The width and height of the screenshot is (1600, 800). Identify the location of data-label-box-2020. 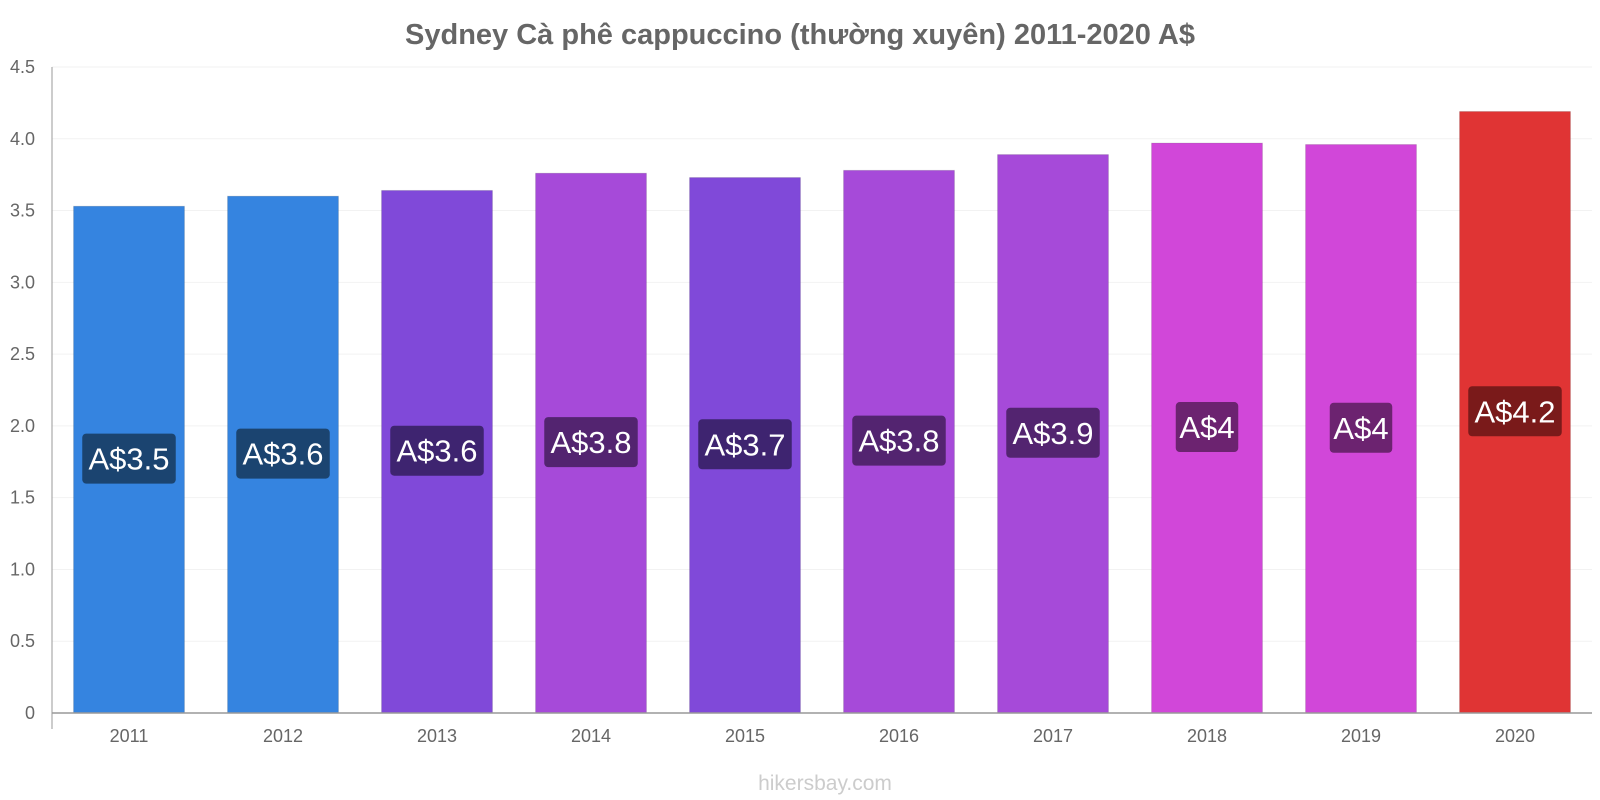
(1515, 411).